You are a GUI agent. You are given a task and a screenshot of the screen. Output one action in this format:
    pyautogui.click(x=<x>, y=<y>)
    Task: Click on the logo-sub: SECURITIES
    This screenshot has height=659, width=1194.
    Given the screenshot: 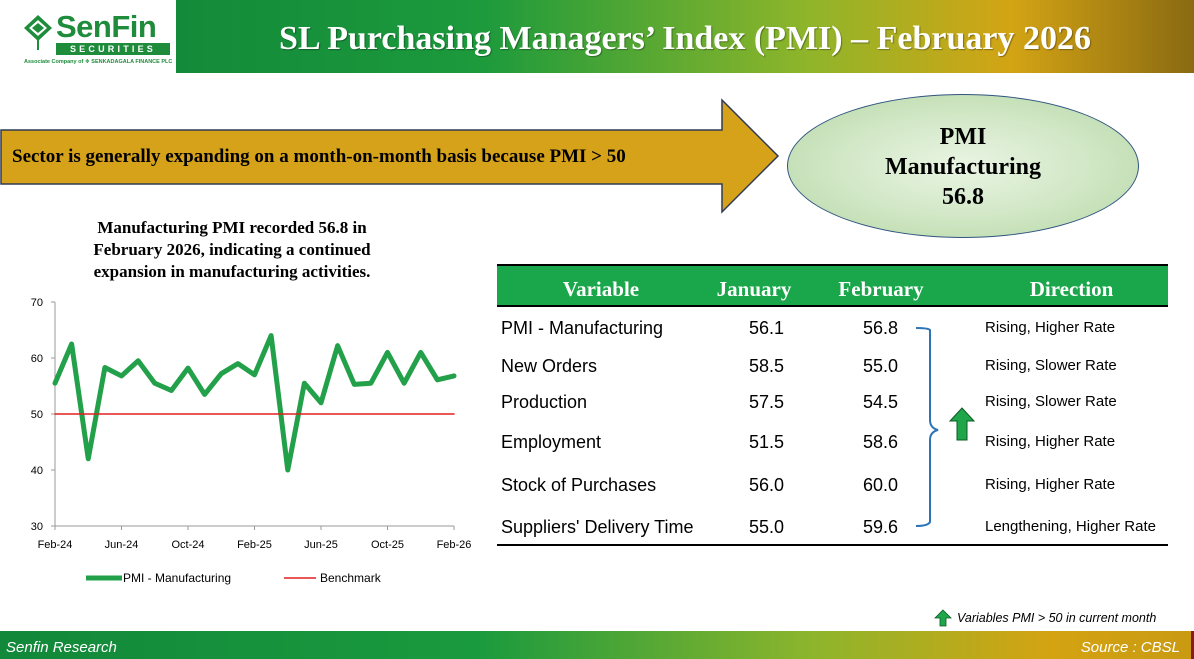 What is the action you would take?
    pyautogui.click(x=113, y=49)
    